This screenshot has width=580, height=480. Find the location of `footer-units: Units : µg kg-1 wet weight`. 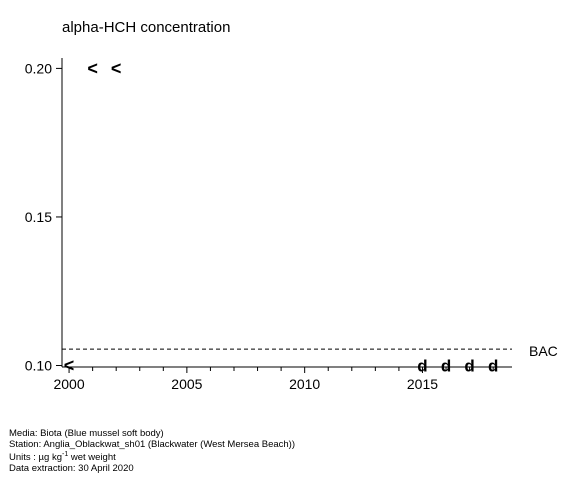

footer-units: Units : µg kg-1 wet weight is located at coordinates (152, 457).